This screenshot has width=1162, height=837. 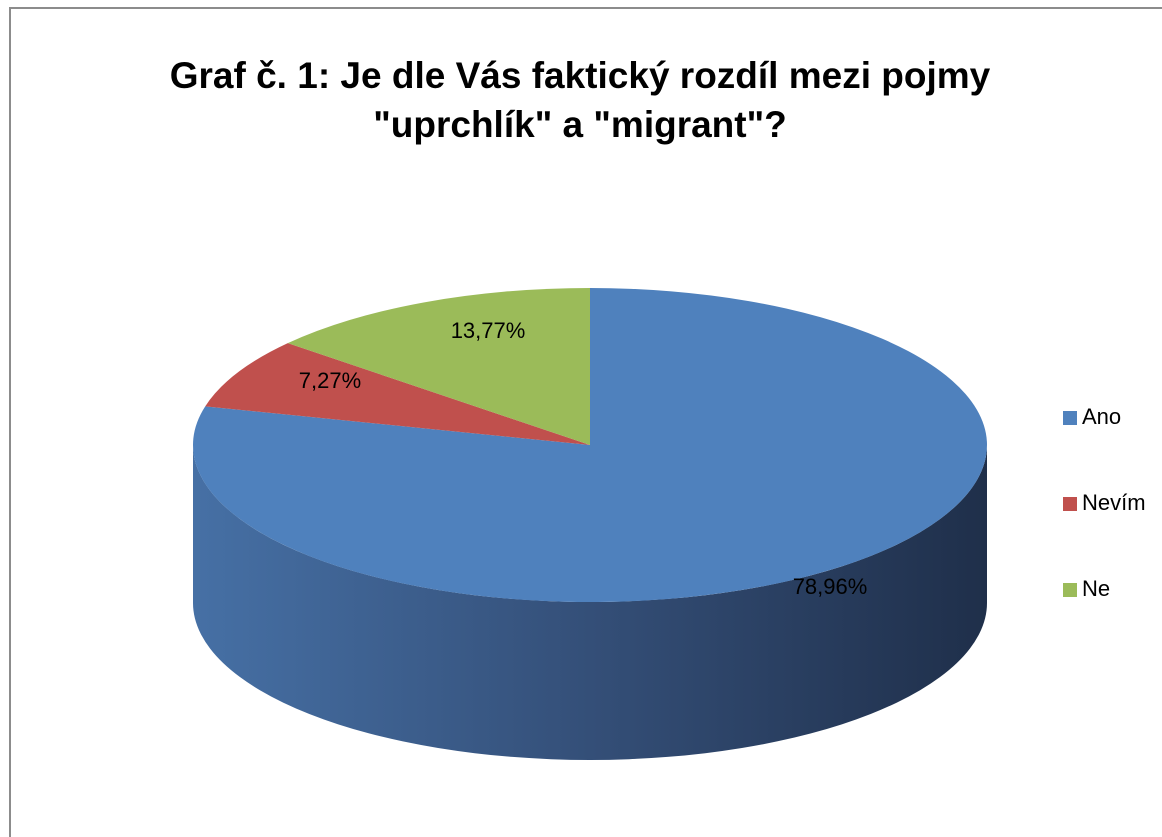 What do you see at coordinates (1114, 502) in the screenshot?
I see `legend-label: Nevím` at bounding box center [1114, 502].